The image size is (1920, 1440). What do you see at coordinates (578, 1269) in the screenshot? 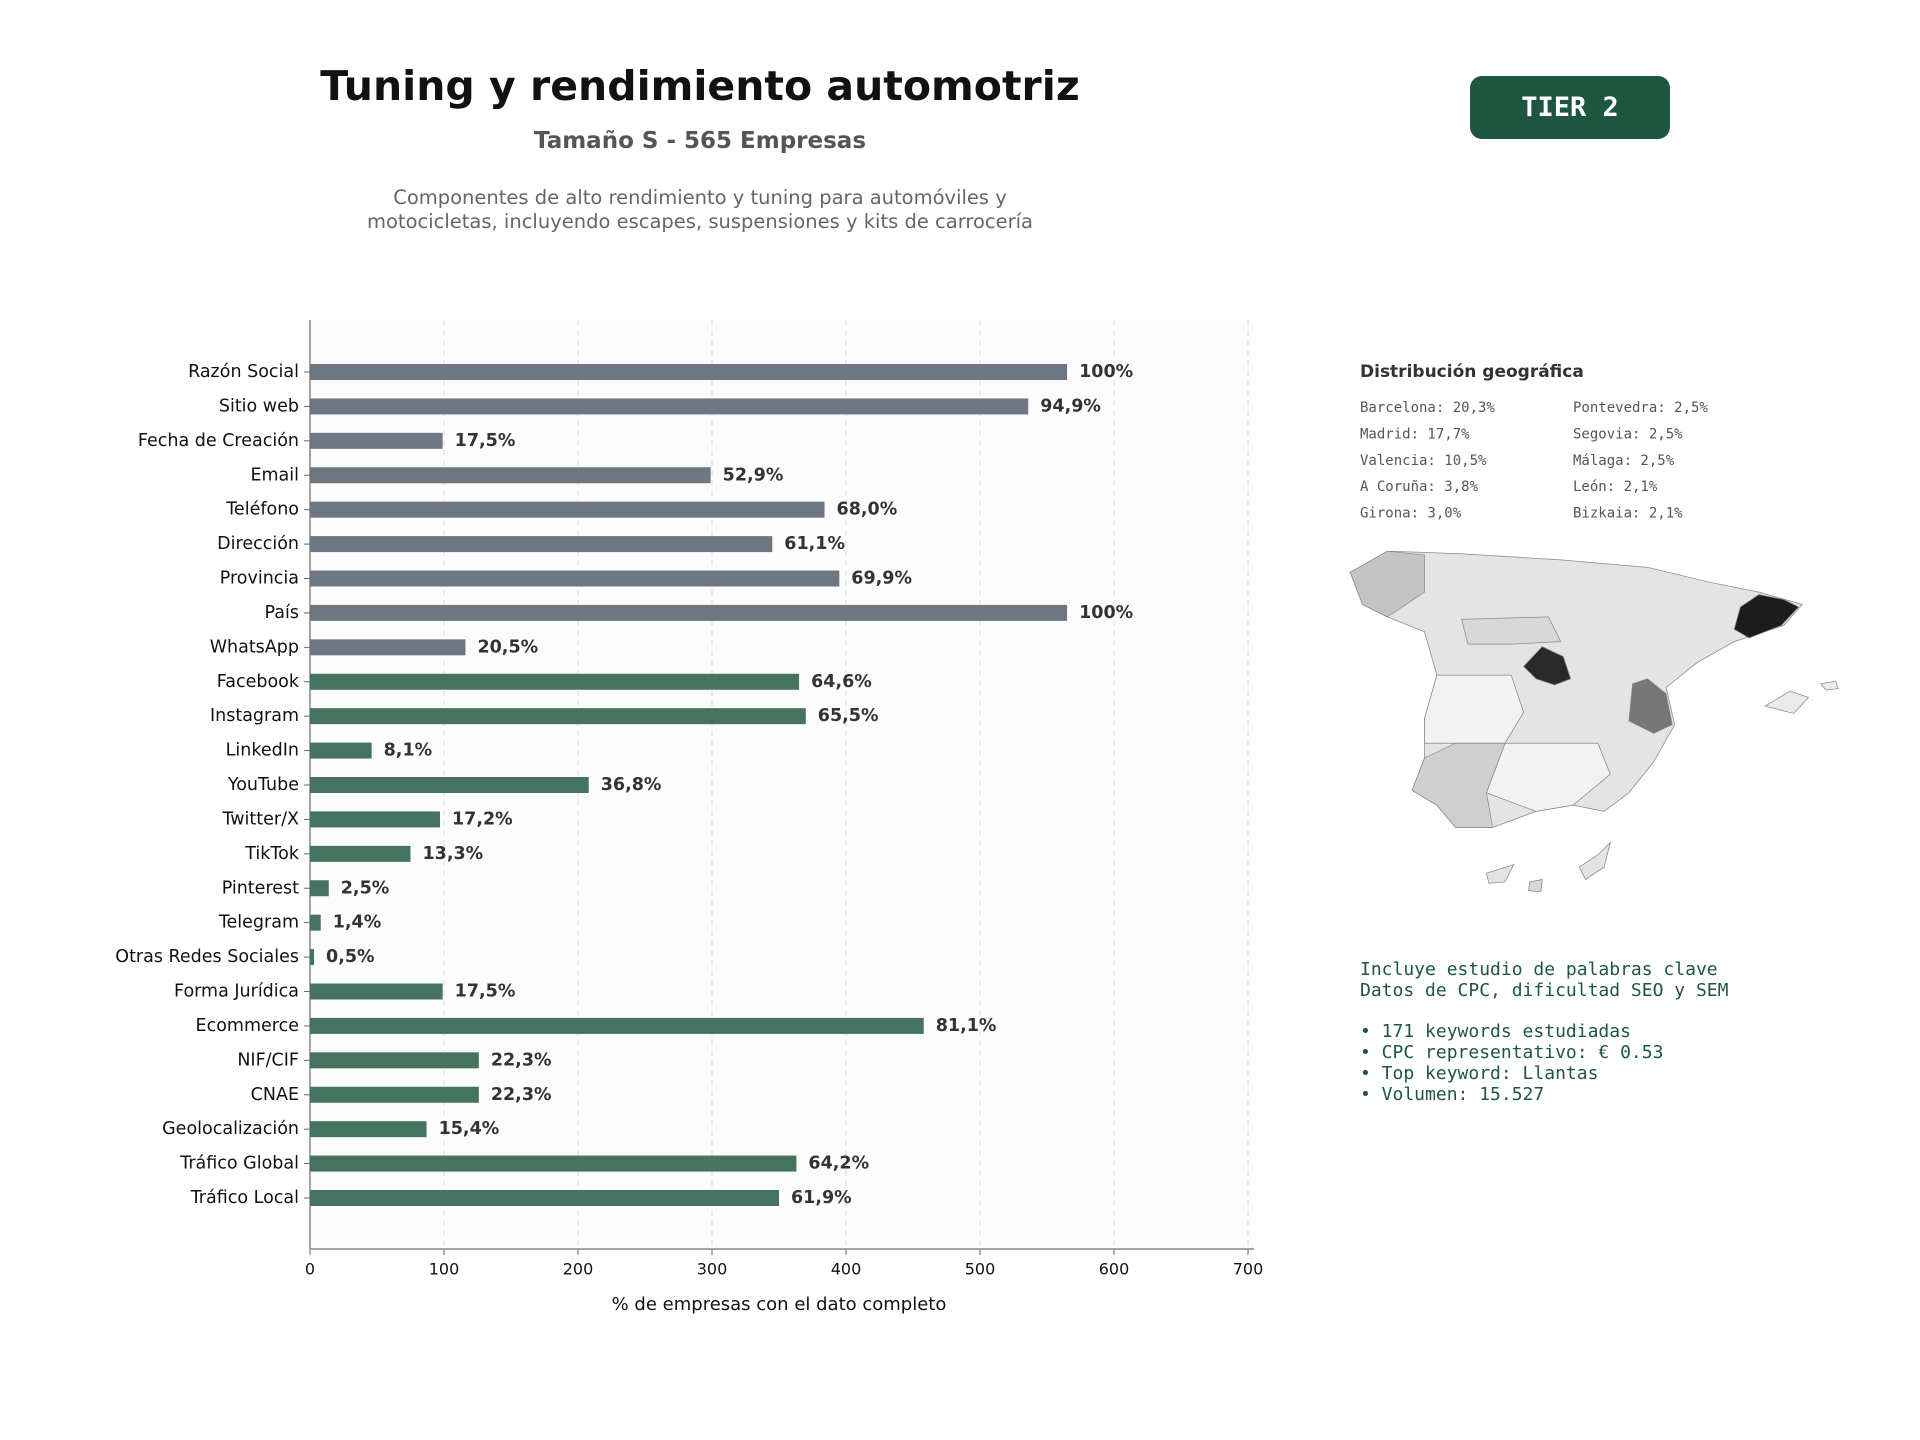
I see `x-tick-label: 200` at bounding box center [578, 1269].